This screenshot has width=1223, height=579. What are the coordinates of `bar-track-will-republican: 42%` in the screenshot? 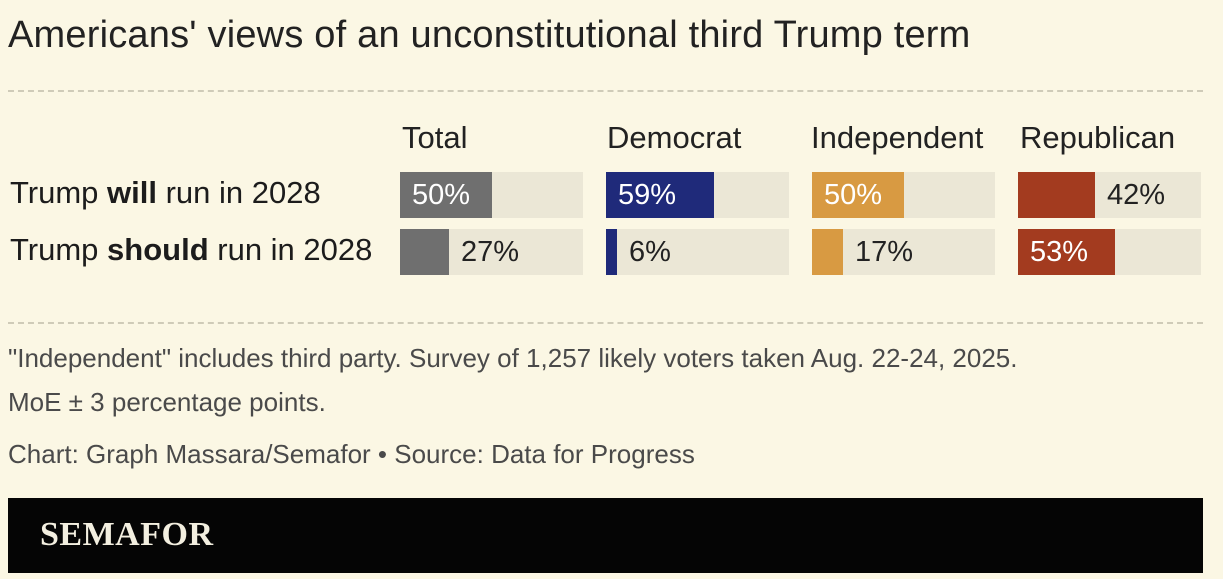 It's located at (1109, 195).